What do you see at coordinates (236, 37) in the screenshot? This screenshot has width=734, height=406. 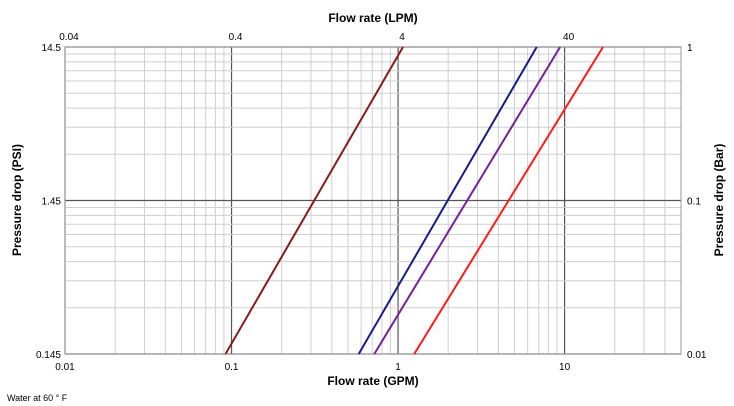 I see `x-top-tick-label: 0.4` at bounding box center [236, 37].